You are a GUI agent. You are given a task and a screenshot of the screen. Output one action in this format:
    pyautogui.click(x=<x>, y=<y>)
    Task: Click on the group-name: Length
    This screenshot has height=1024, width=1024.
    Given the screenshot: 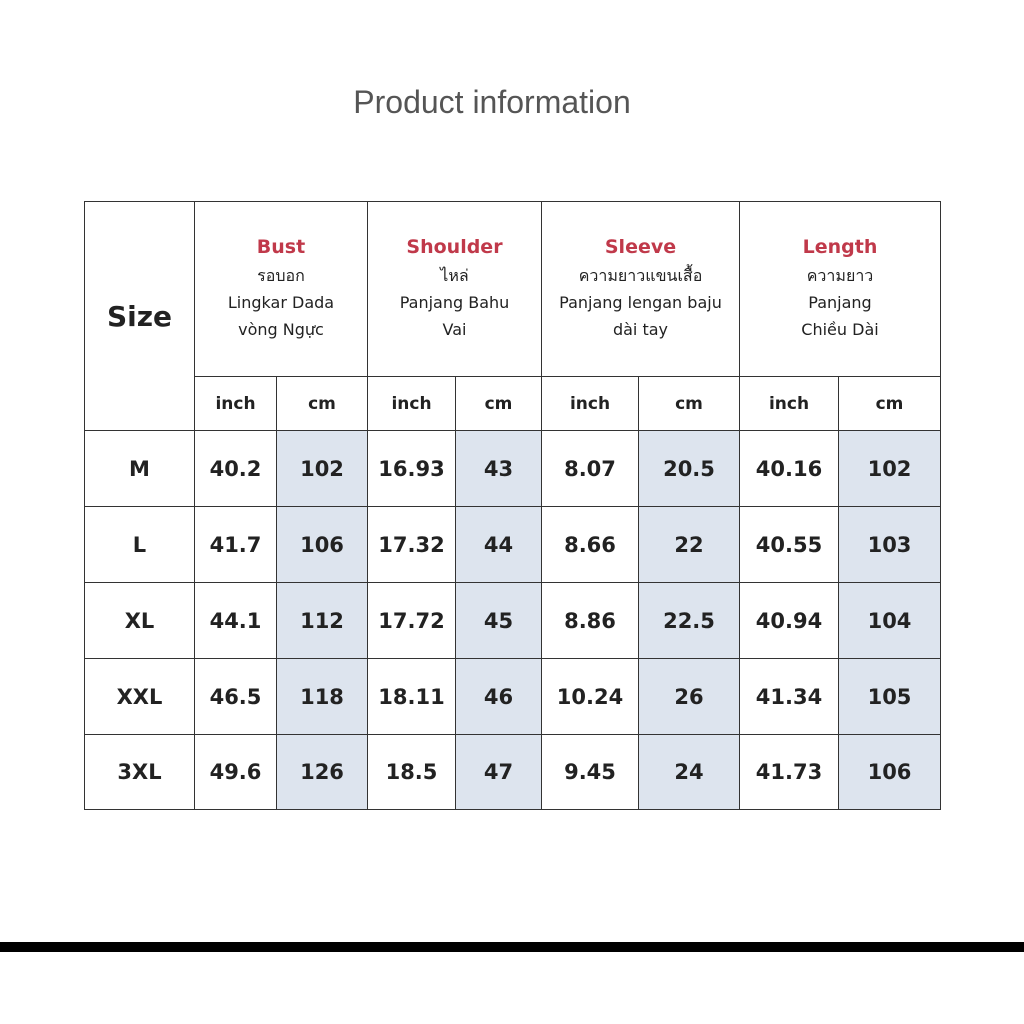 What is the action you would take?
    pyautogui.click(x=840, y=246)
    